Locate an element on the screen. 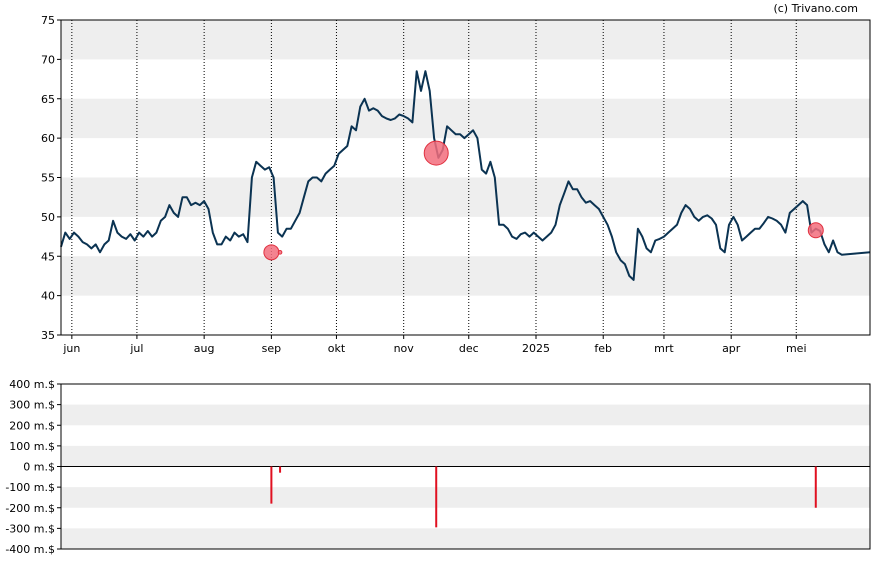  x-tick-label: aug is located at coordinates (204, 348).